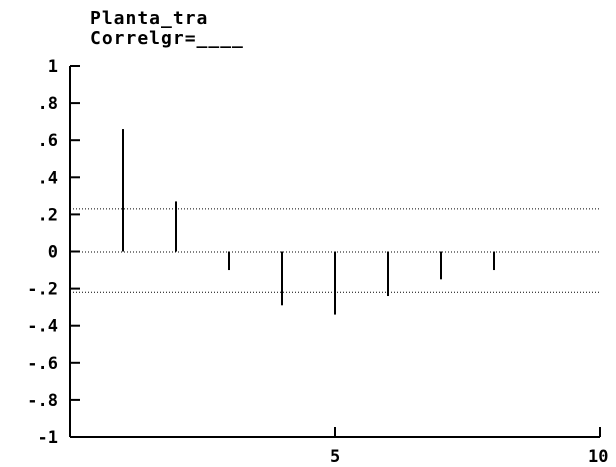 This screenshot has width=616, height=467. I want to click on y-tick-label: 0, so click(53, 253).